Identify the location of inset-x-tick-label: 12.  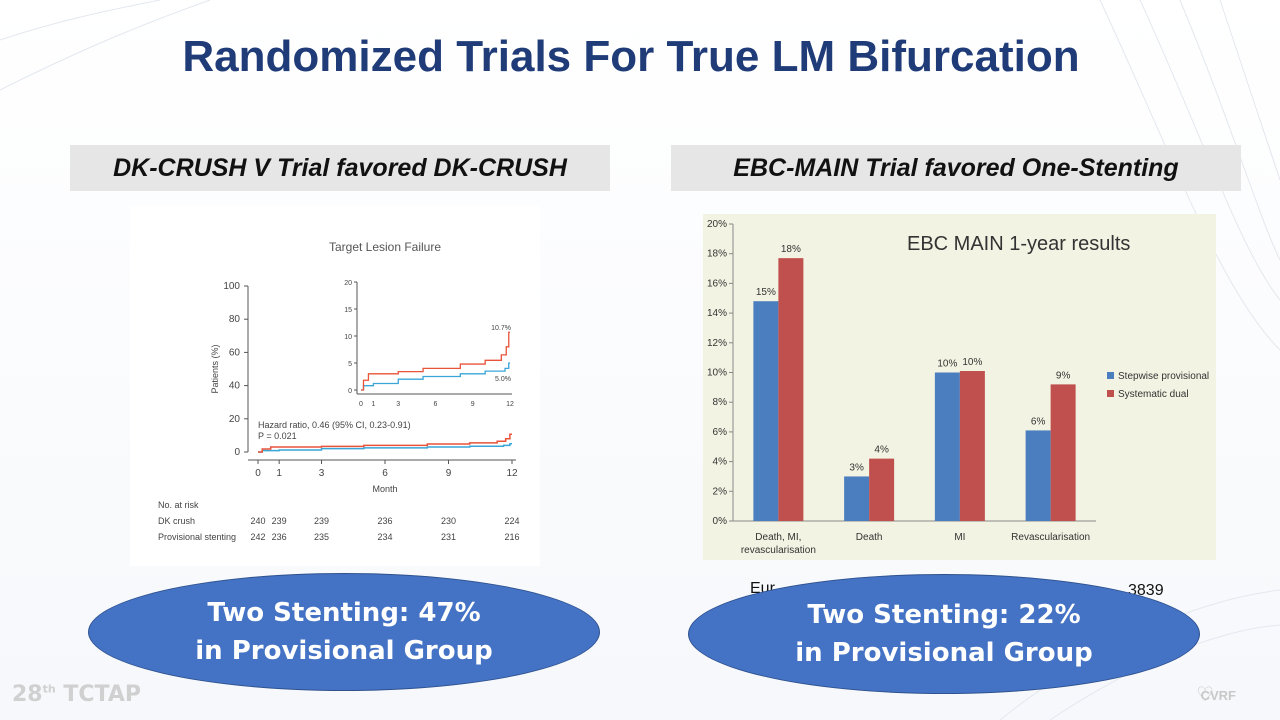
(510, 404).